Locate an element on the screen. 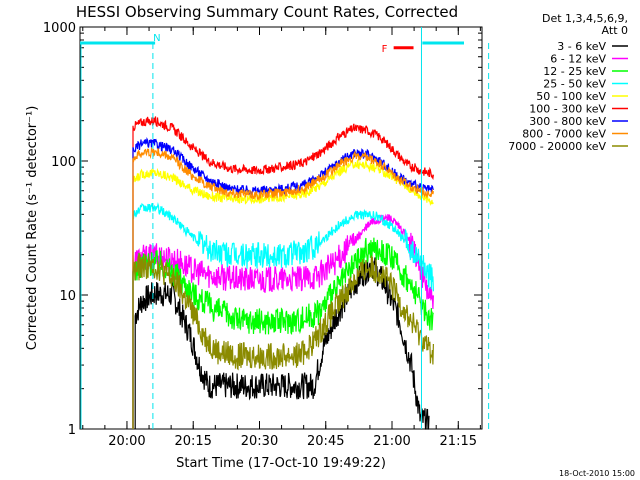 The image size is (640, 480). legend-label: 12 - 25 keV is located at coordinates (574, 71).